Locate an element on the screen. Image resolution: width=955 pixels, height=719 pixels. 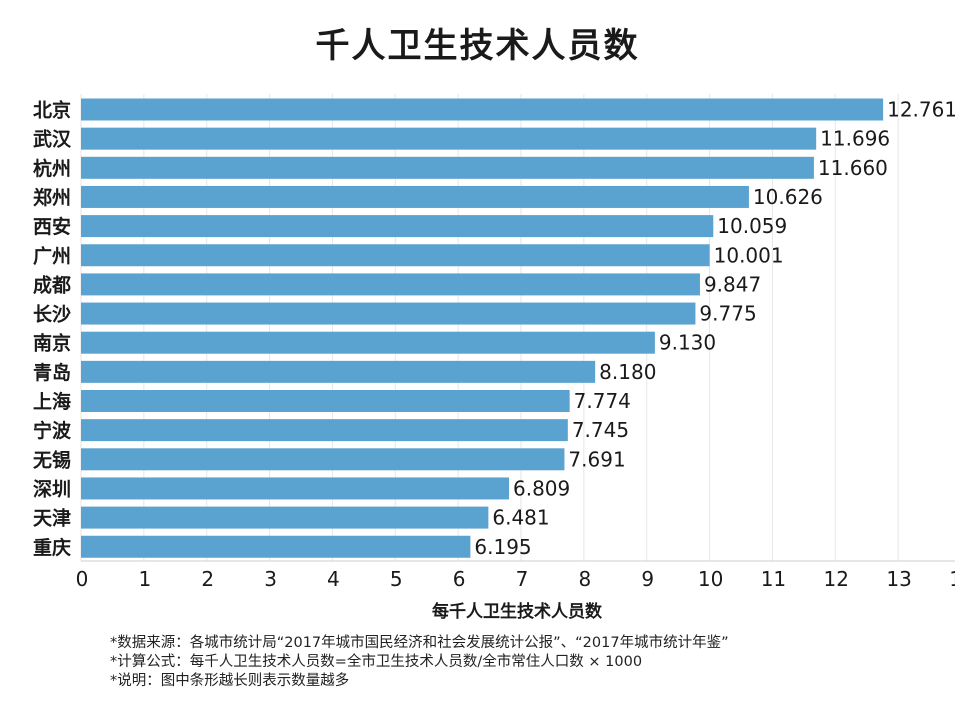
category-label: 上海 is located at coordinates (52, 401).